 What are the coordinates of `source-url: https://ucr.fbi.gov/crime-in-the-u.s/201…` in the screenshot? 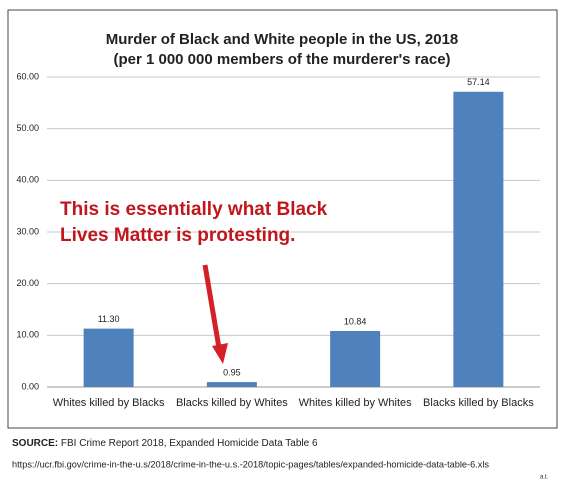 It's located at (250, 464).